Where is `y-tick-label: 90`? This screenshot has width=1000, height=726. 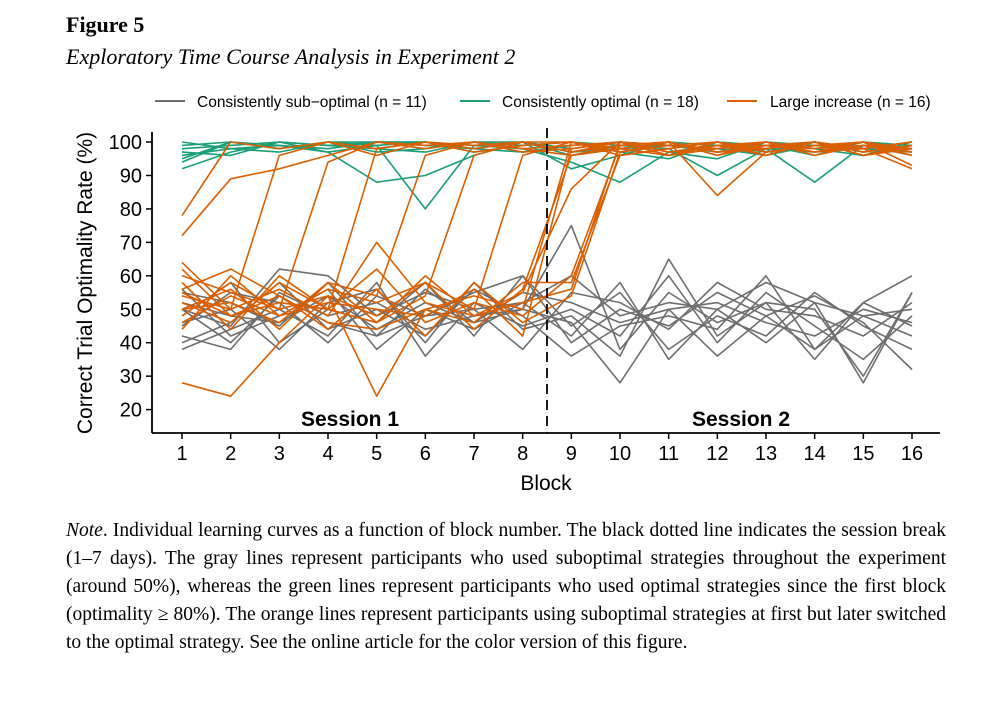
y-tick-label: 90 is located at coordinates (131, 176).